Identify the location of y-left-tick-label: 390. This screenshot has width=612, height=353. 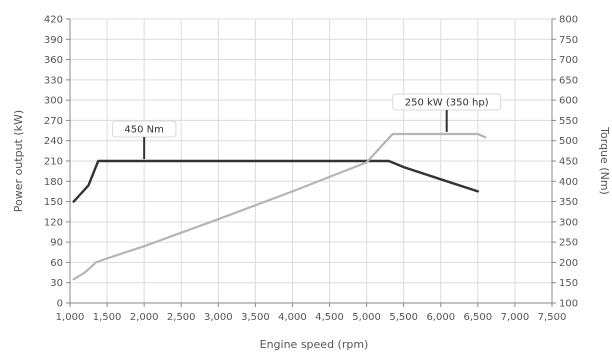
(53, 40).